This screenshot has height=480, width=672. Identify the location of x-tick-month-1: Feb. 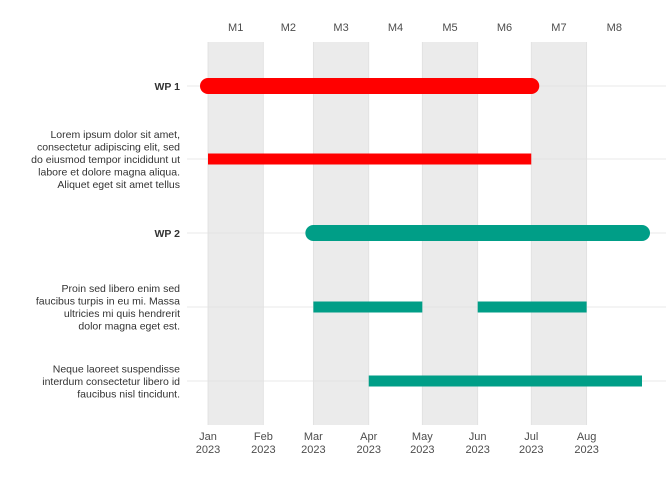
(263, 437).